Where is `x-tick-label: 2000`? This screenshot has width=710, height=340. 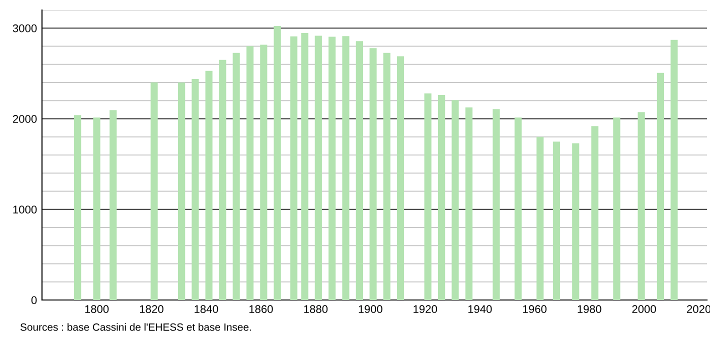 x-tick-label: 2000 is located at coordinates (644, 309).